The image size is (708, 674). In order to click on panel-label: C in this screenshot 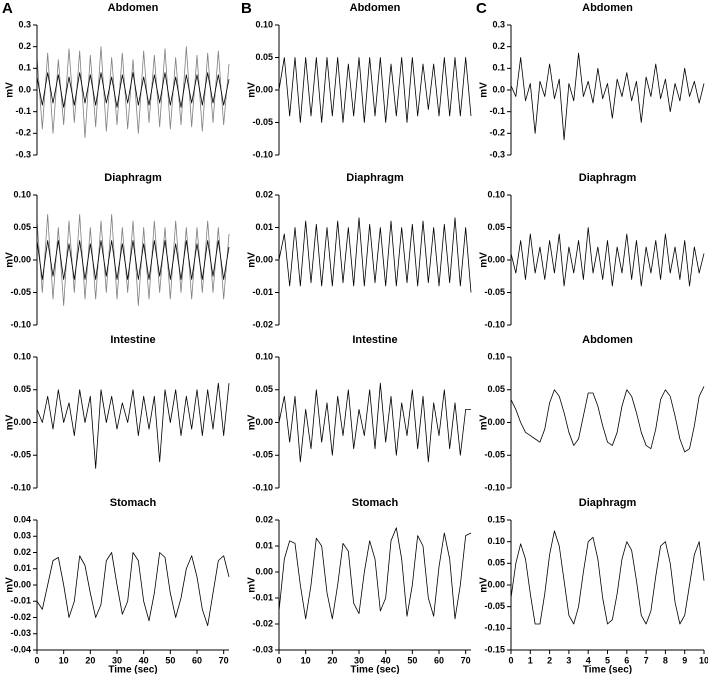, I will do `click(481, 8)`.